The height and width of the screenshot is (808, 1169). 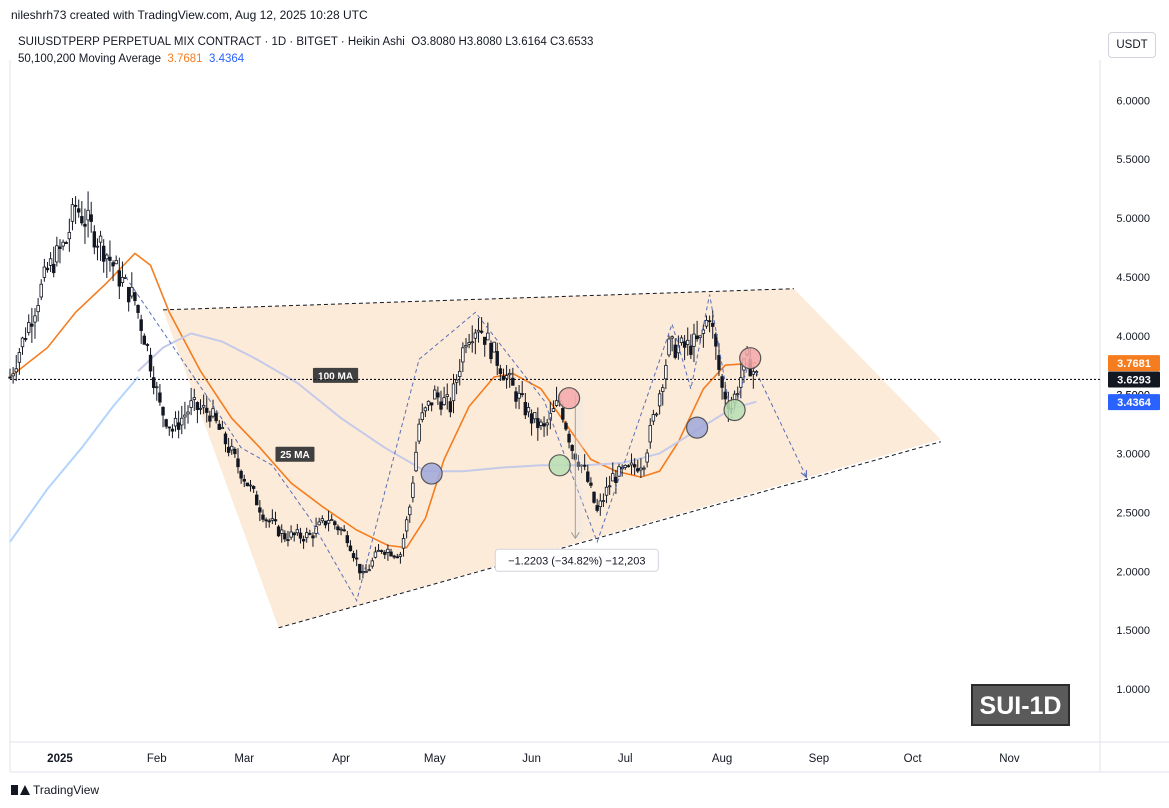 What do you see at coordinates (305, 59) in the screenshot?
I see `moving-average-legend: 50,100,200 Moving Average 3.7681 3.4364` at bounding box center [305, 59].